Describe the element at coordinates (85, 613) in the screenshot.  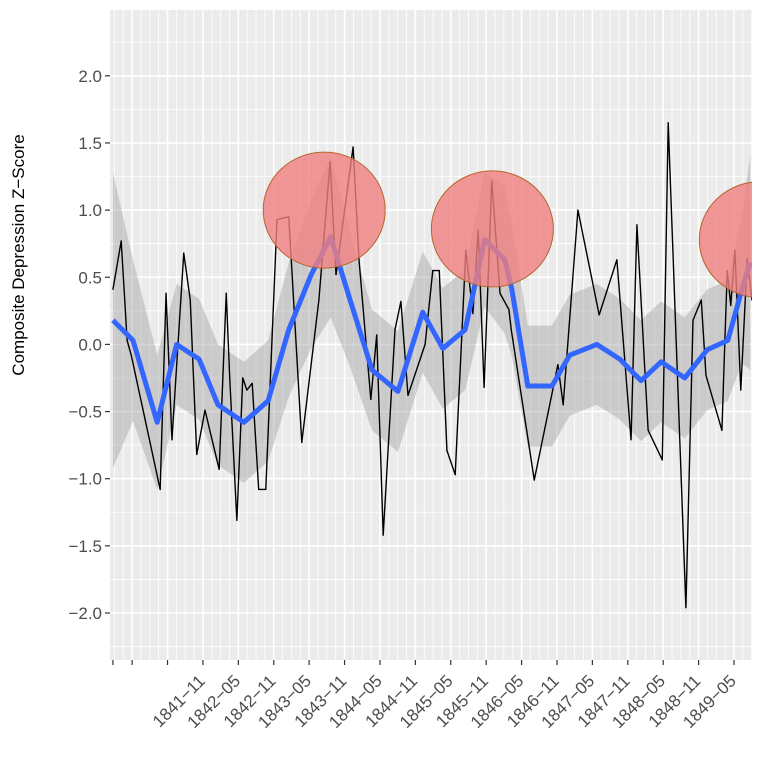
I see `y-tick-label: −2.0` at that location.